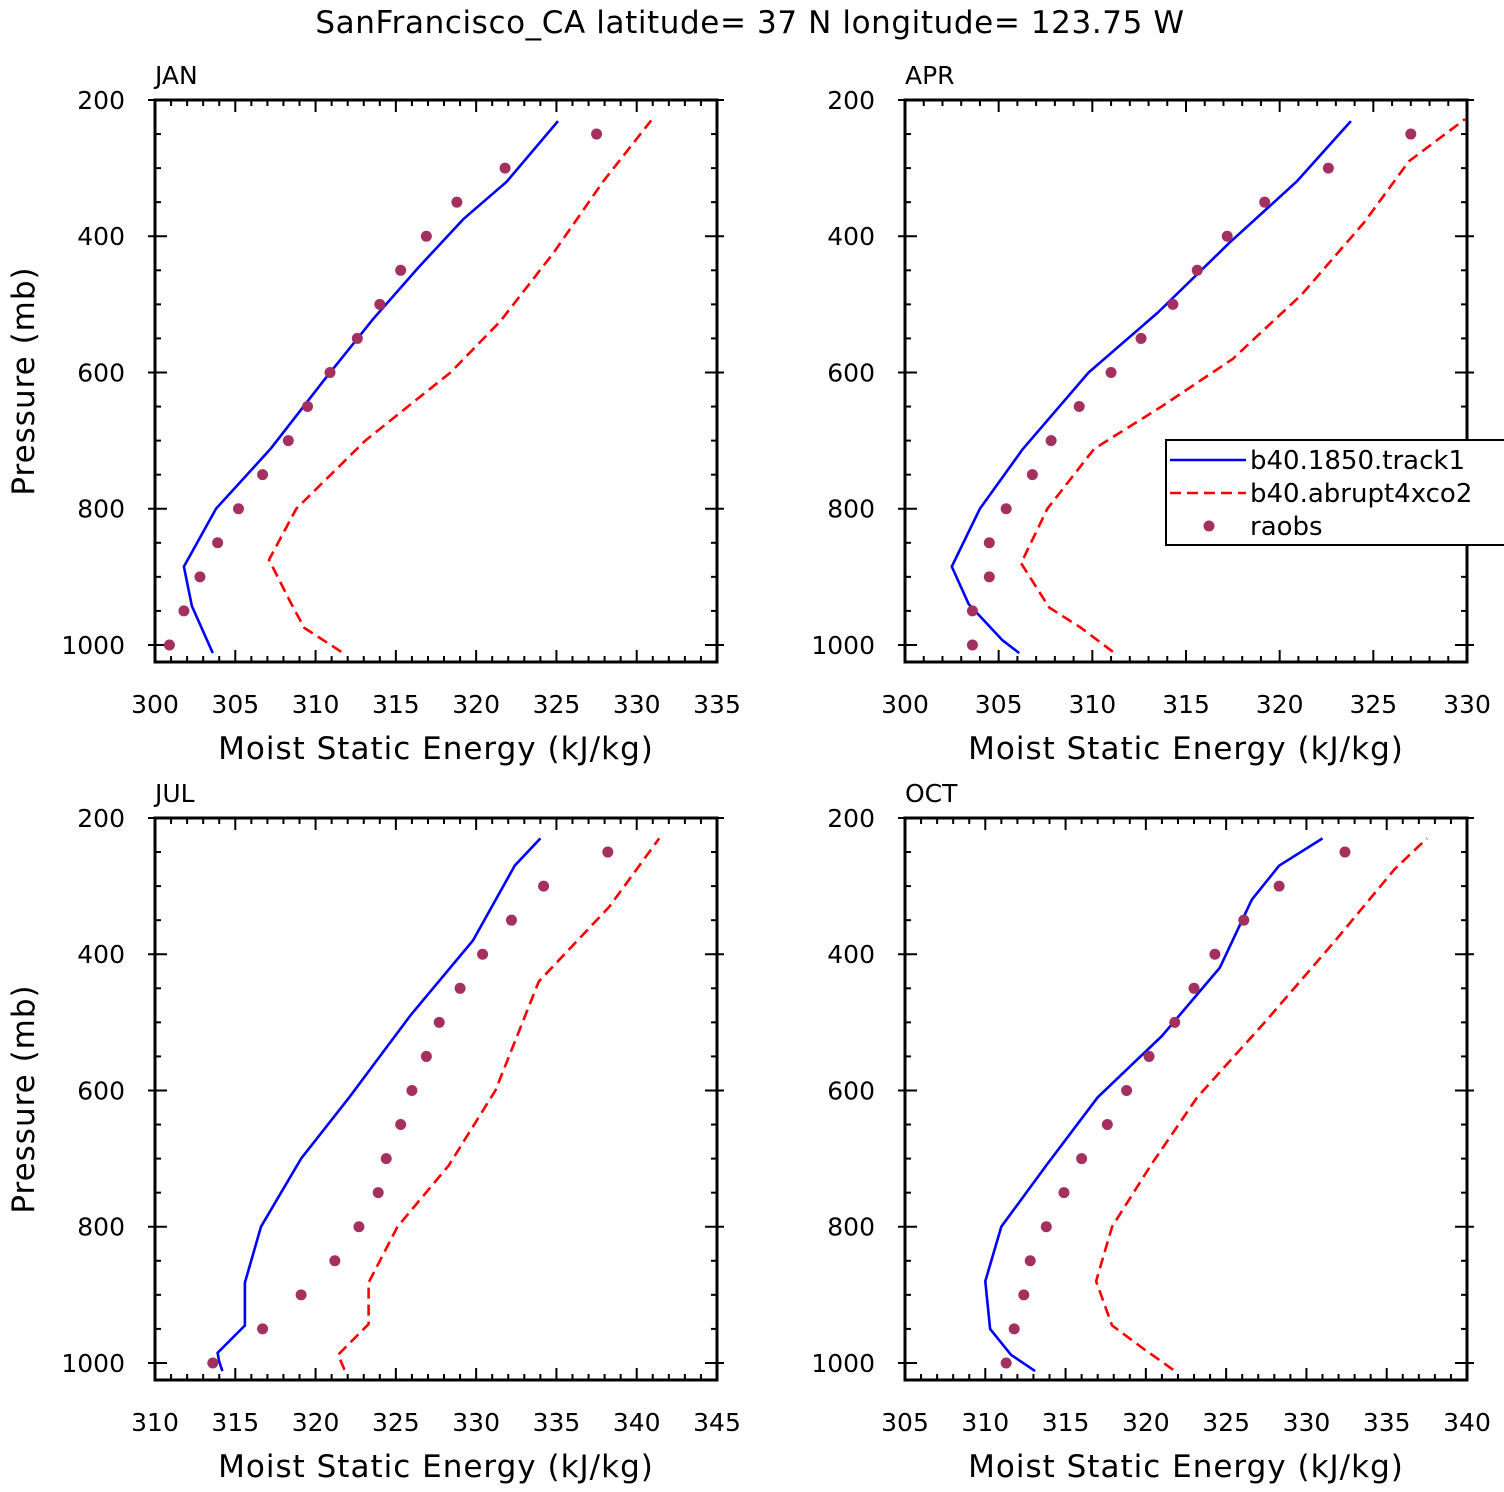 The image size is (1504, 1492). What do you see at coordinates (174, 793) in the screenshot?
I see `panel-label: JUL` at bounding box center [174, 793].